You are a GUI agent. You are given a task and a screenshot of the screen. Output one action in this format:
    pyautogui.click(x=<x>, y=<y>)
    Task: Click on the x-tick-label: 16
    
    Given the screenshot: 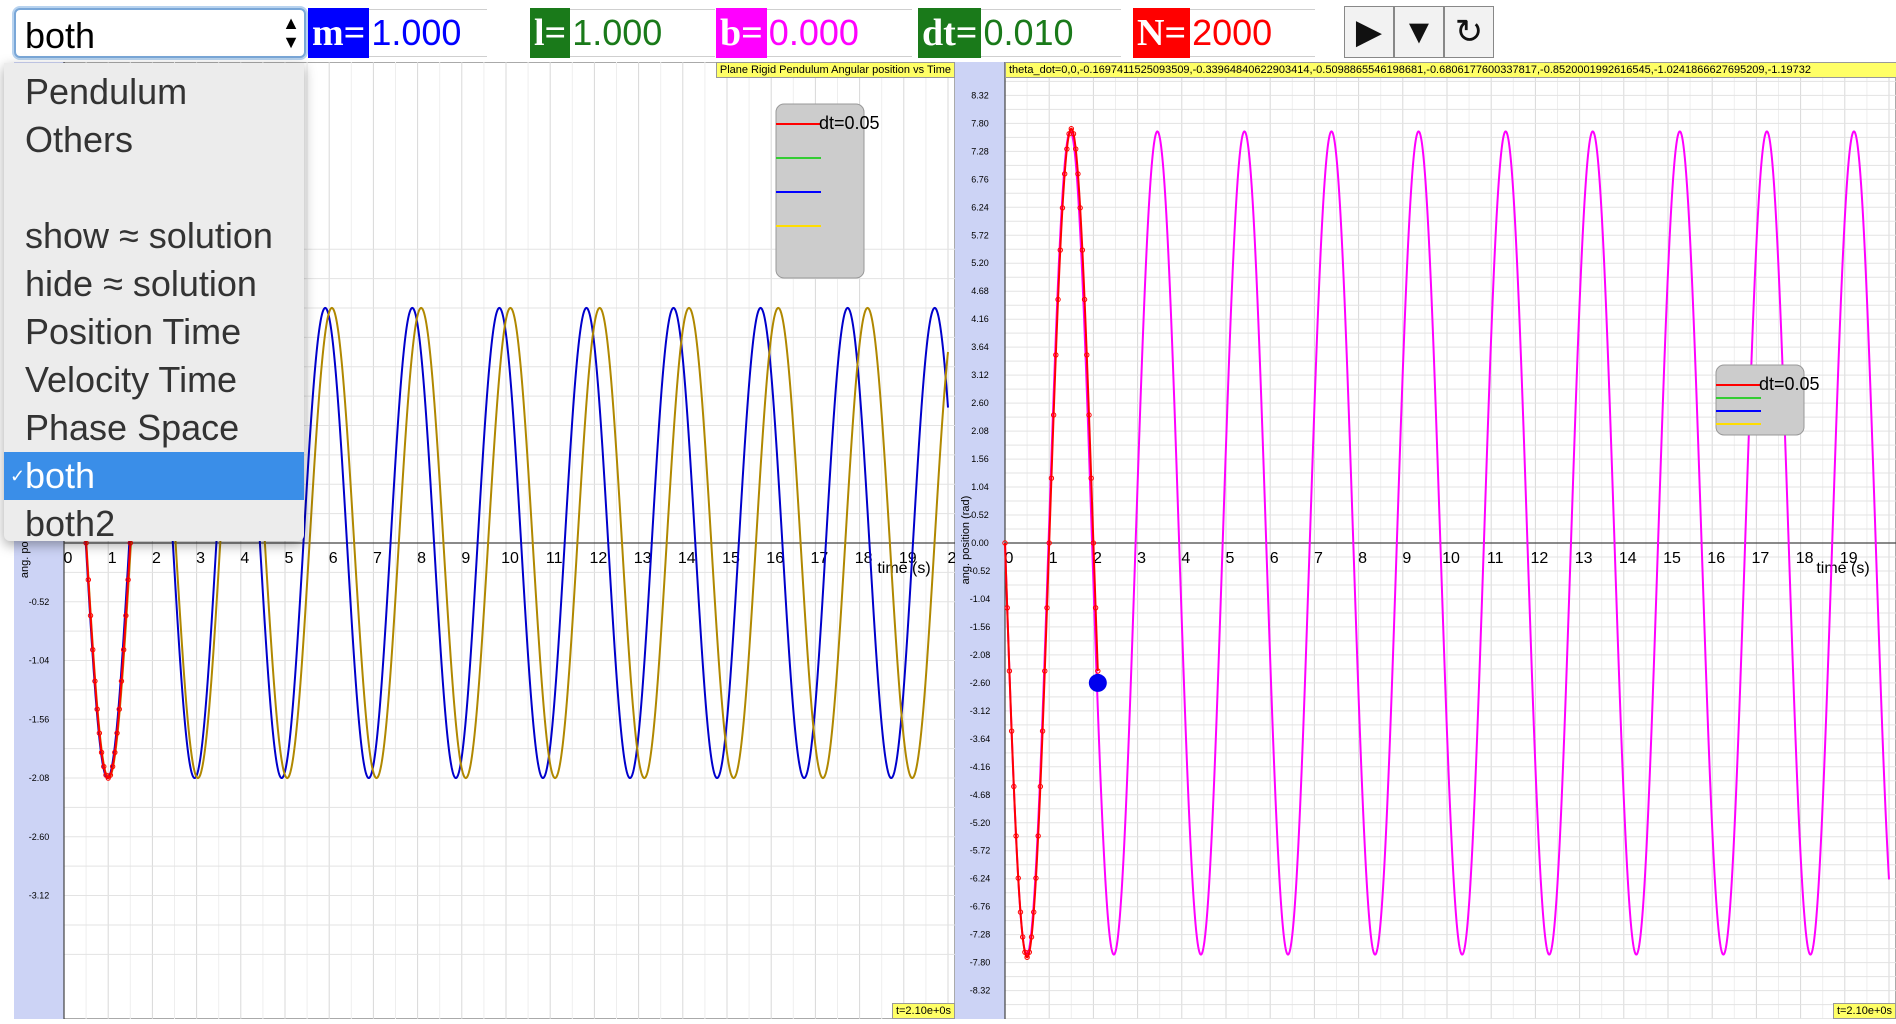 What is the action you would take?
    pyautogui.click(x=775, y=558)
    